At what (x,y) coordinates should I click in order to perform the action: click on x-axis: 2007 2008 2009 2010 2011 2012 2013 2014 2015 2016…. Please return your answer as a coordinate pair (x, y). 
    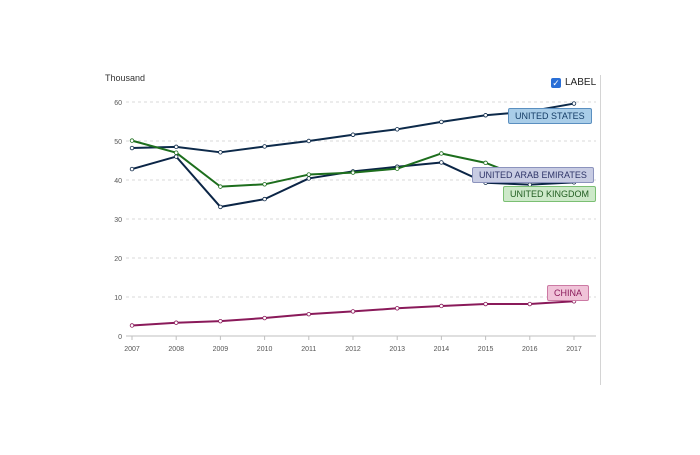
    Looking at the image, I should click on (353, 344).